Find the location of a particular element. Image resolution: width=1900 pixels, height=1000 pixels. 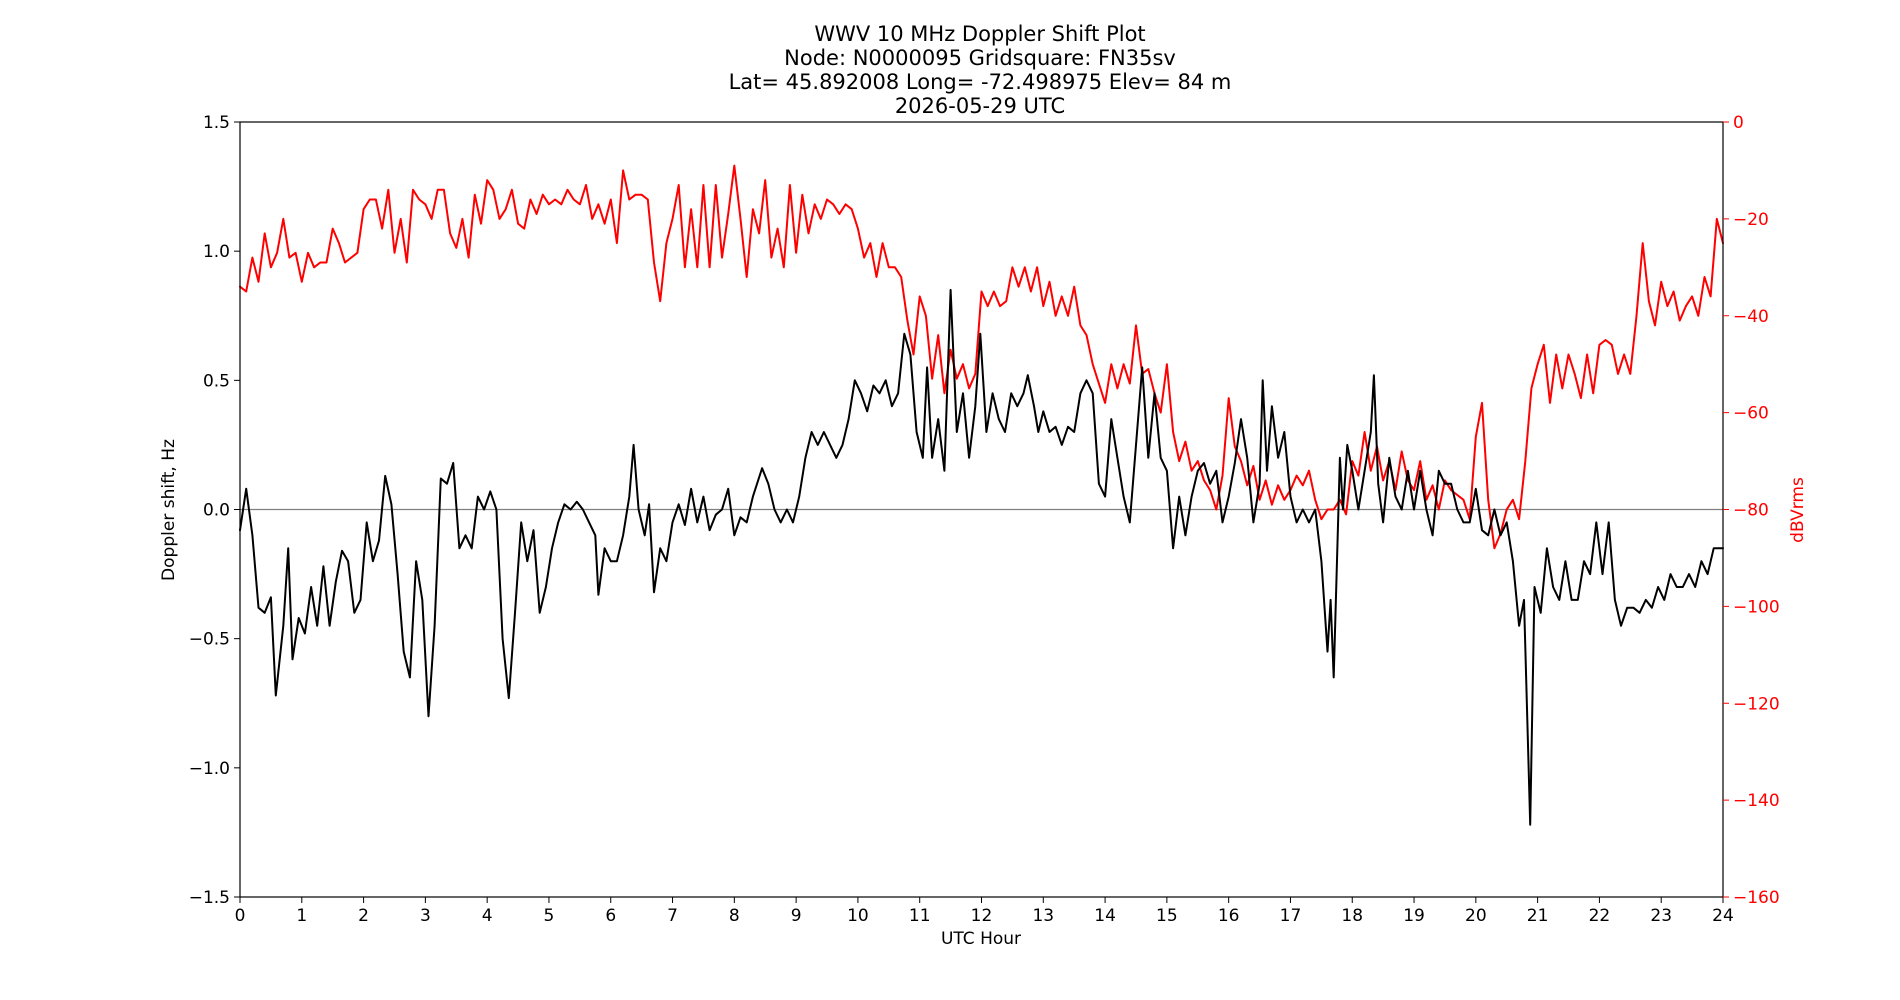

x-tick-label: 5 is located at coordinates (549, 916).